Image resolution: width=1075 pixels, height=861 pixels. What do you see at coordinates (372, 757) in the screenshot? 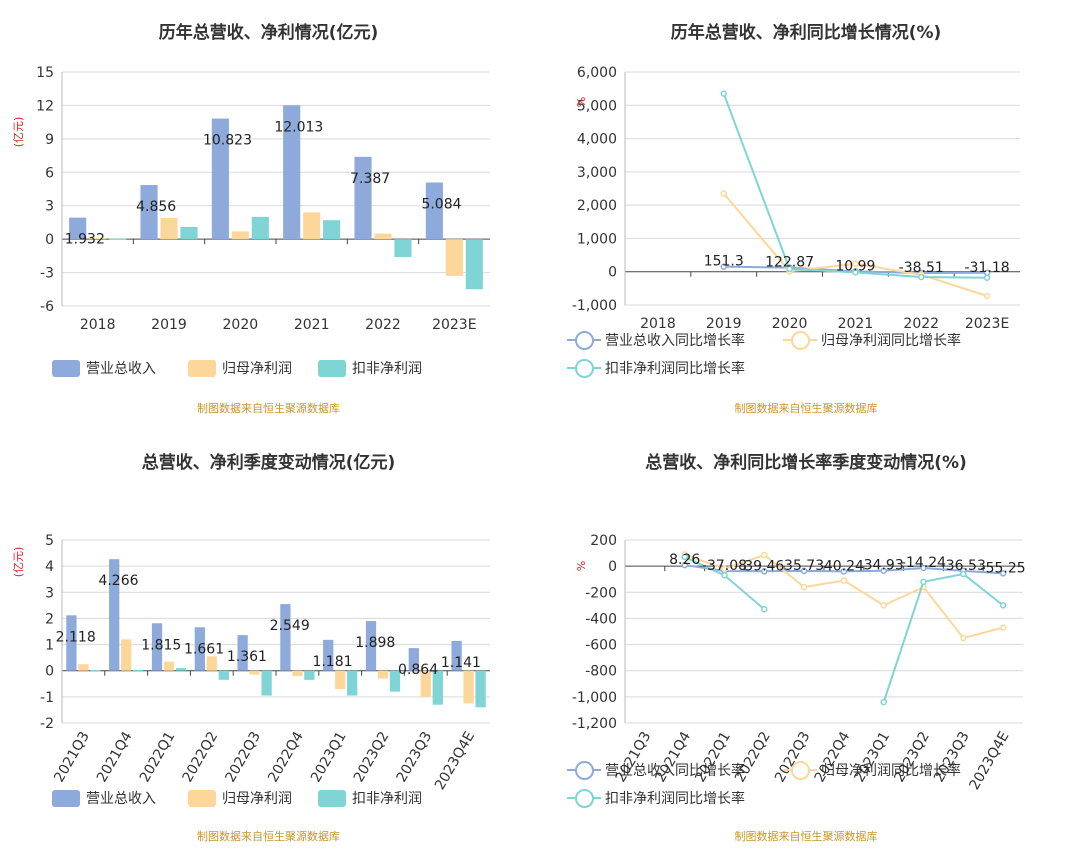
I see `x-tick-label: 2023Q2` at bounding box center [372, 757].